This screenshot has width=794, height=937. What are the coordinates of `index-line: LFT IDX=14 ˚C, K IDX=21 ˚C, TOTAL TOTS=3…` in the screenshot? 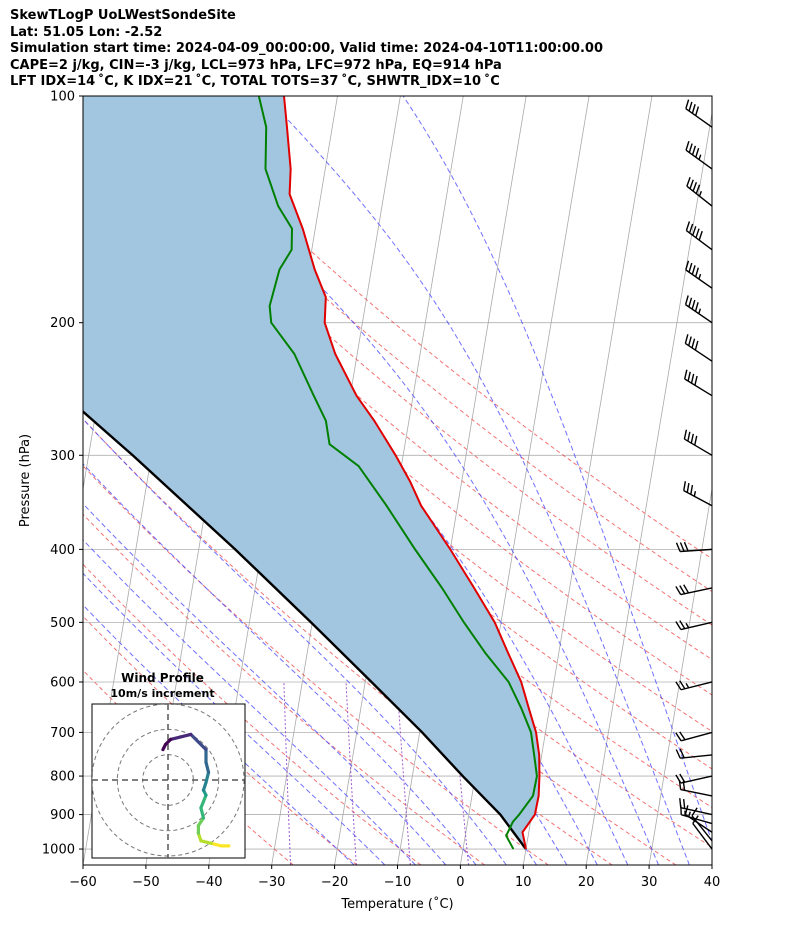 It's located at (255, 81).